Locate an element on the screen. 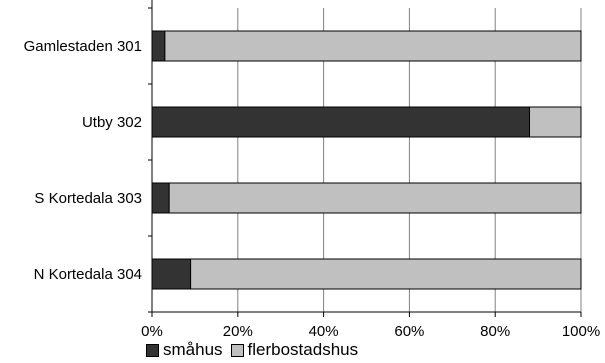 This screenshot has height=363, width=605. legend-item-flerbostadshus: flerbostadshus is located at coordinates (294, 350).